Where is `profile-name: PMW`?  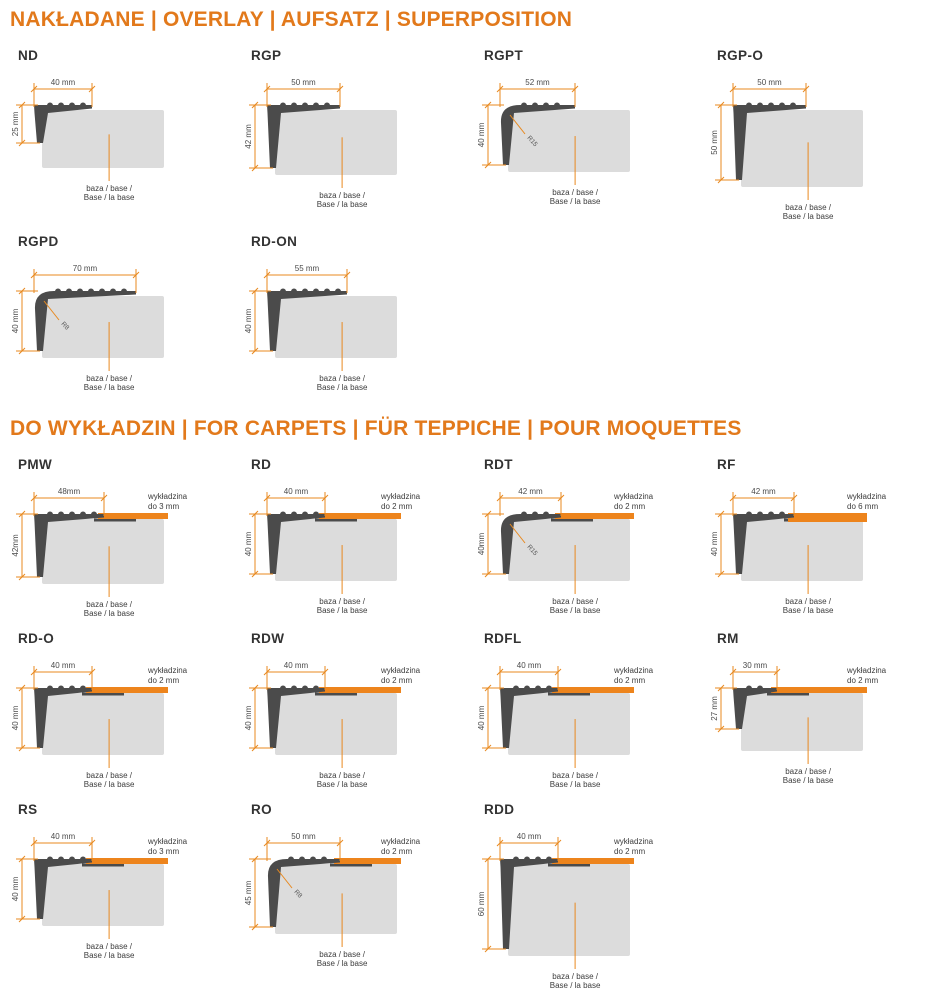 profile-name: PMW is located at coordinates (35, 464).